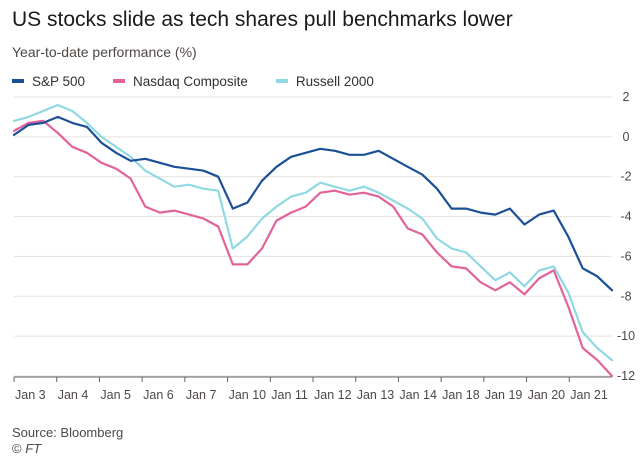 The width and height of the screenshot is (640, 456). I want to click on copyright-symbol: ©, so click(17, 448).